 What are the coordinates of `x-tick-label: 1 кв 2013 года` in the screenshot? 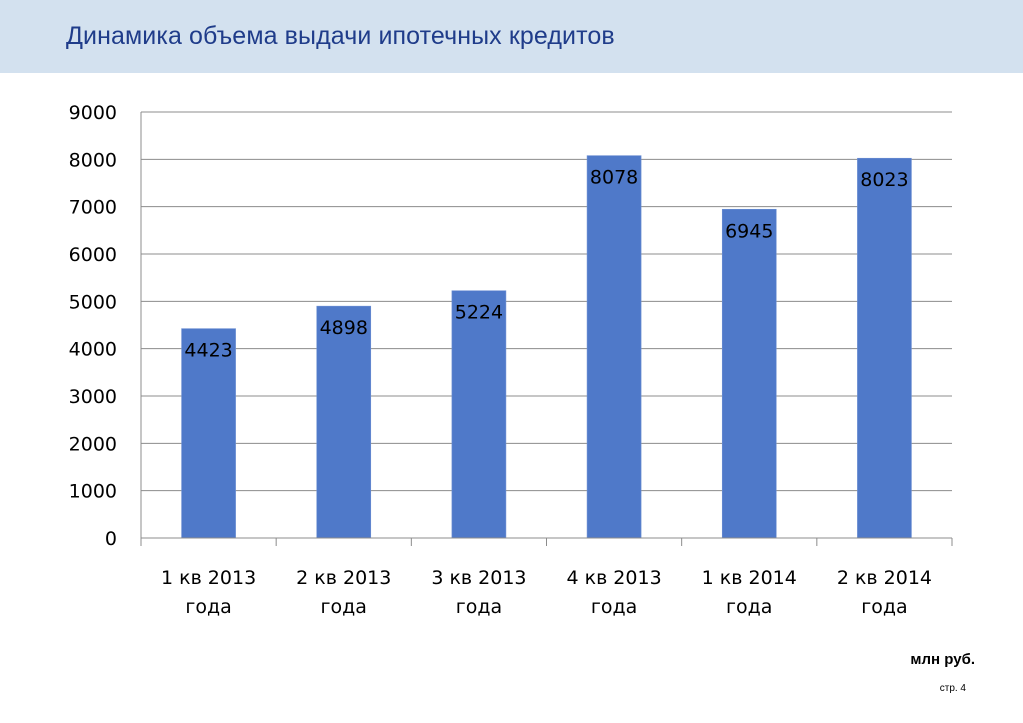 It's located at (208, 592).